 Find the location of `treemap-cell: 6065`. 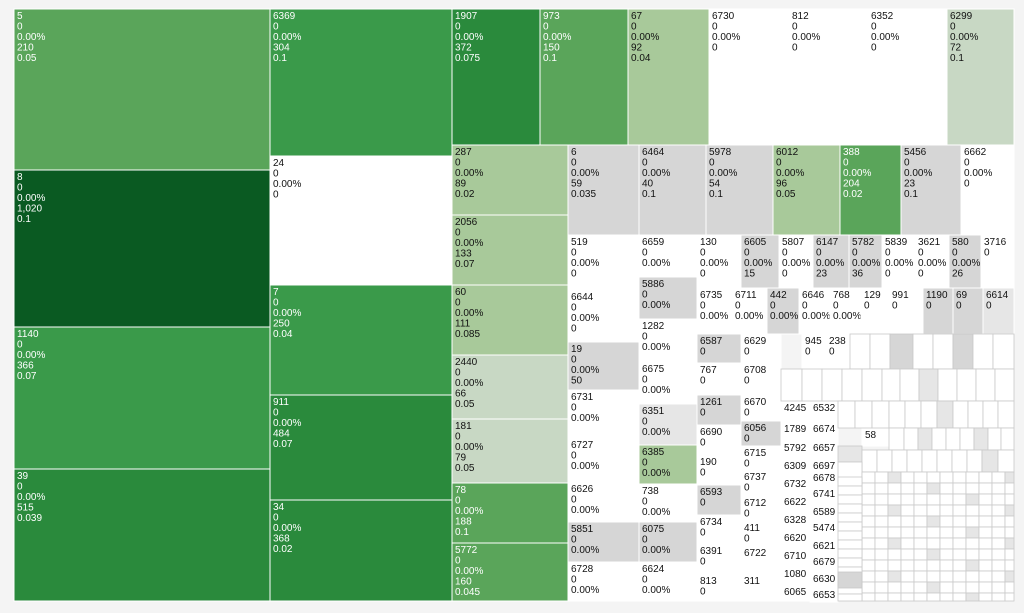

treemap-cell: 6065 is located at coordinates (795, 593).